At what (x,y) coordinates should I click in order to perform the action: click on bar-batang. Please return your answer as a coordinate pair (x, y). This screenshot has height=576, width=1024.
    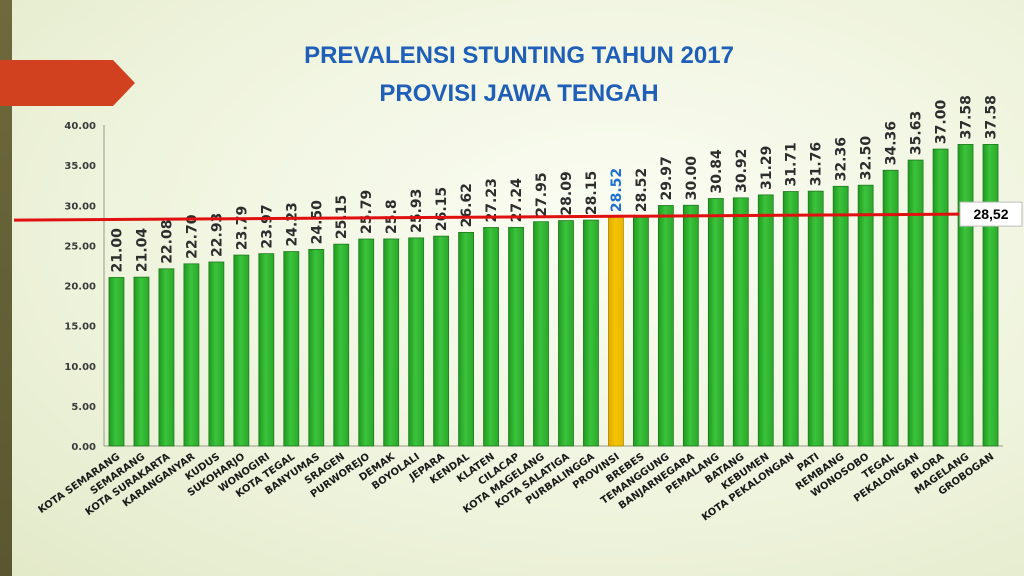
    Looking at the image, I should click on (740, 322).